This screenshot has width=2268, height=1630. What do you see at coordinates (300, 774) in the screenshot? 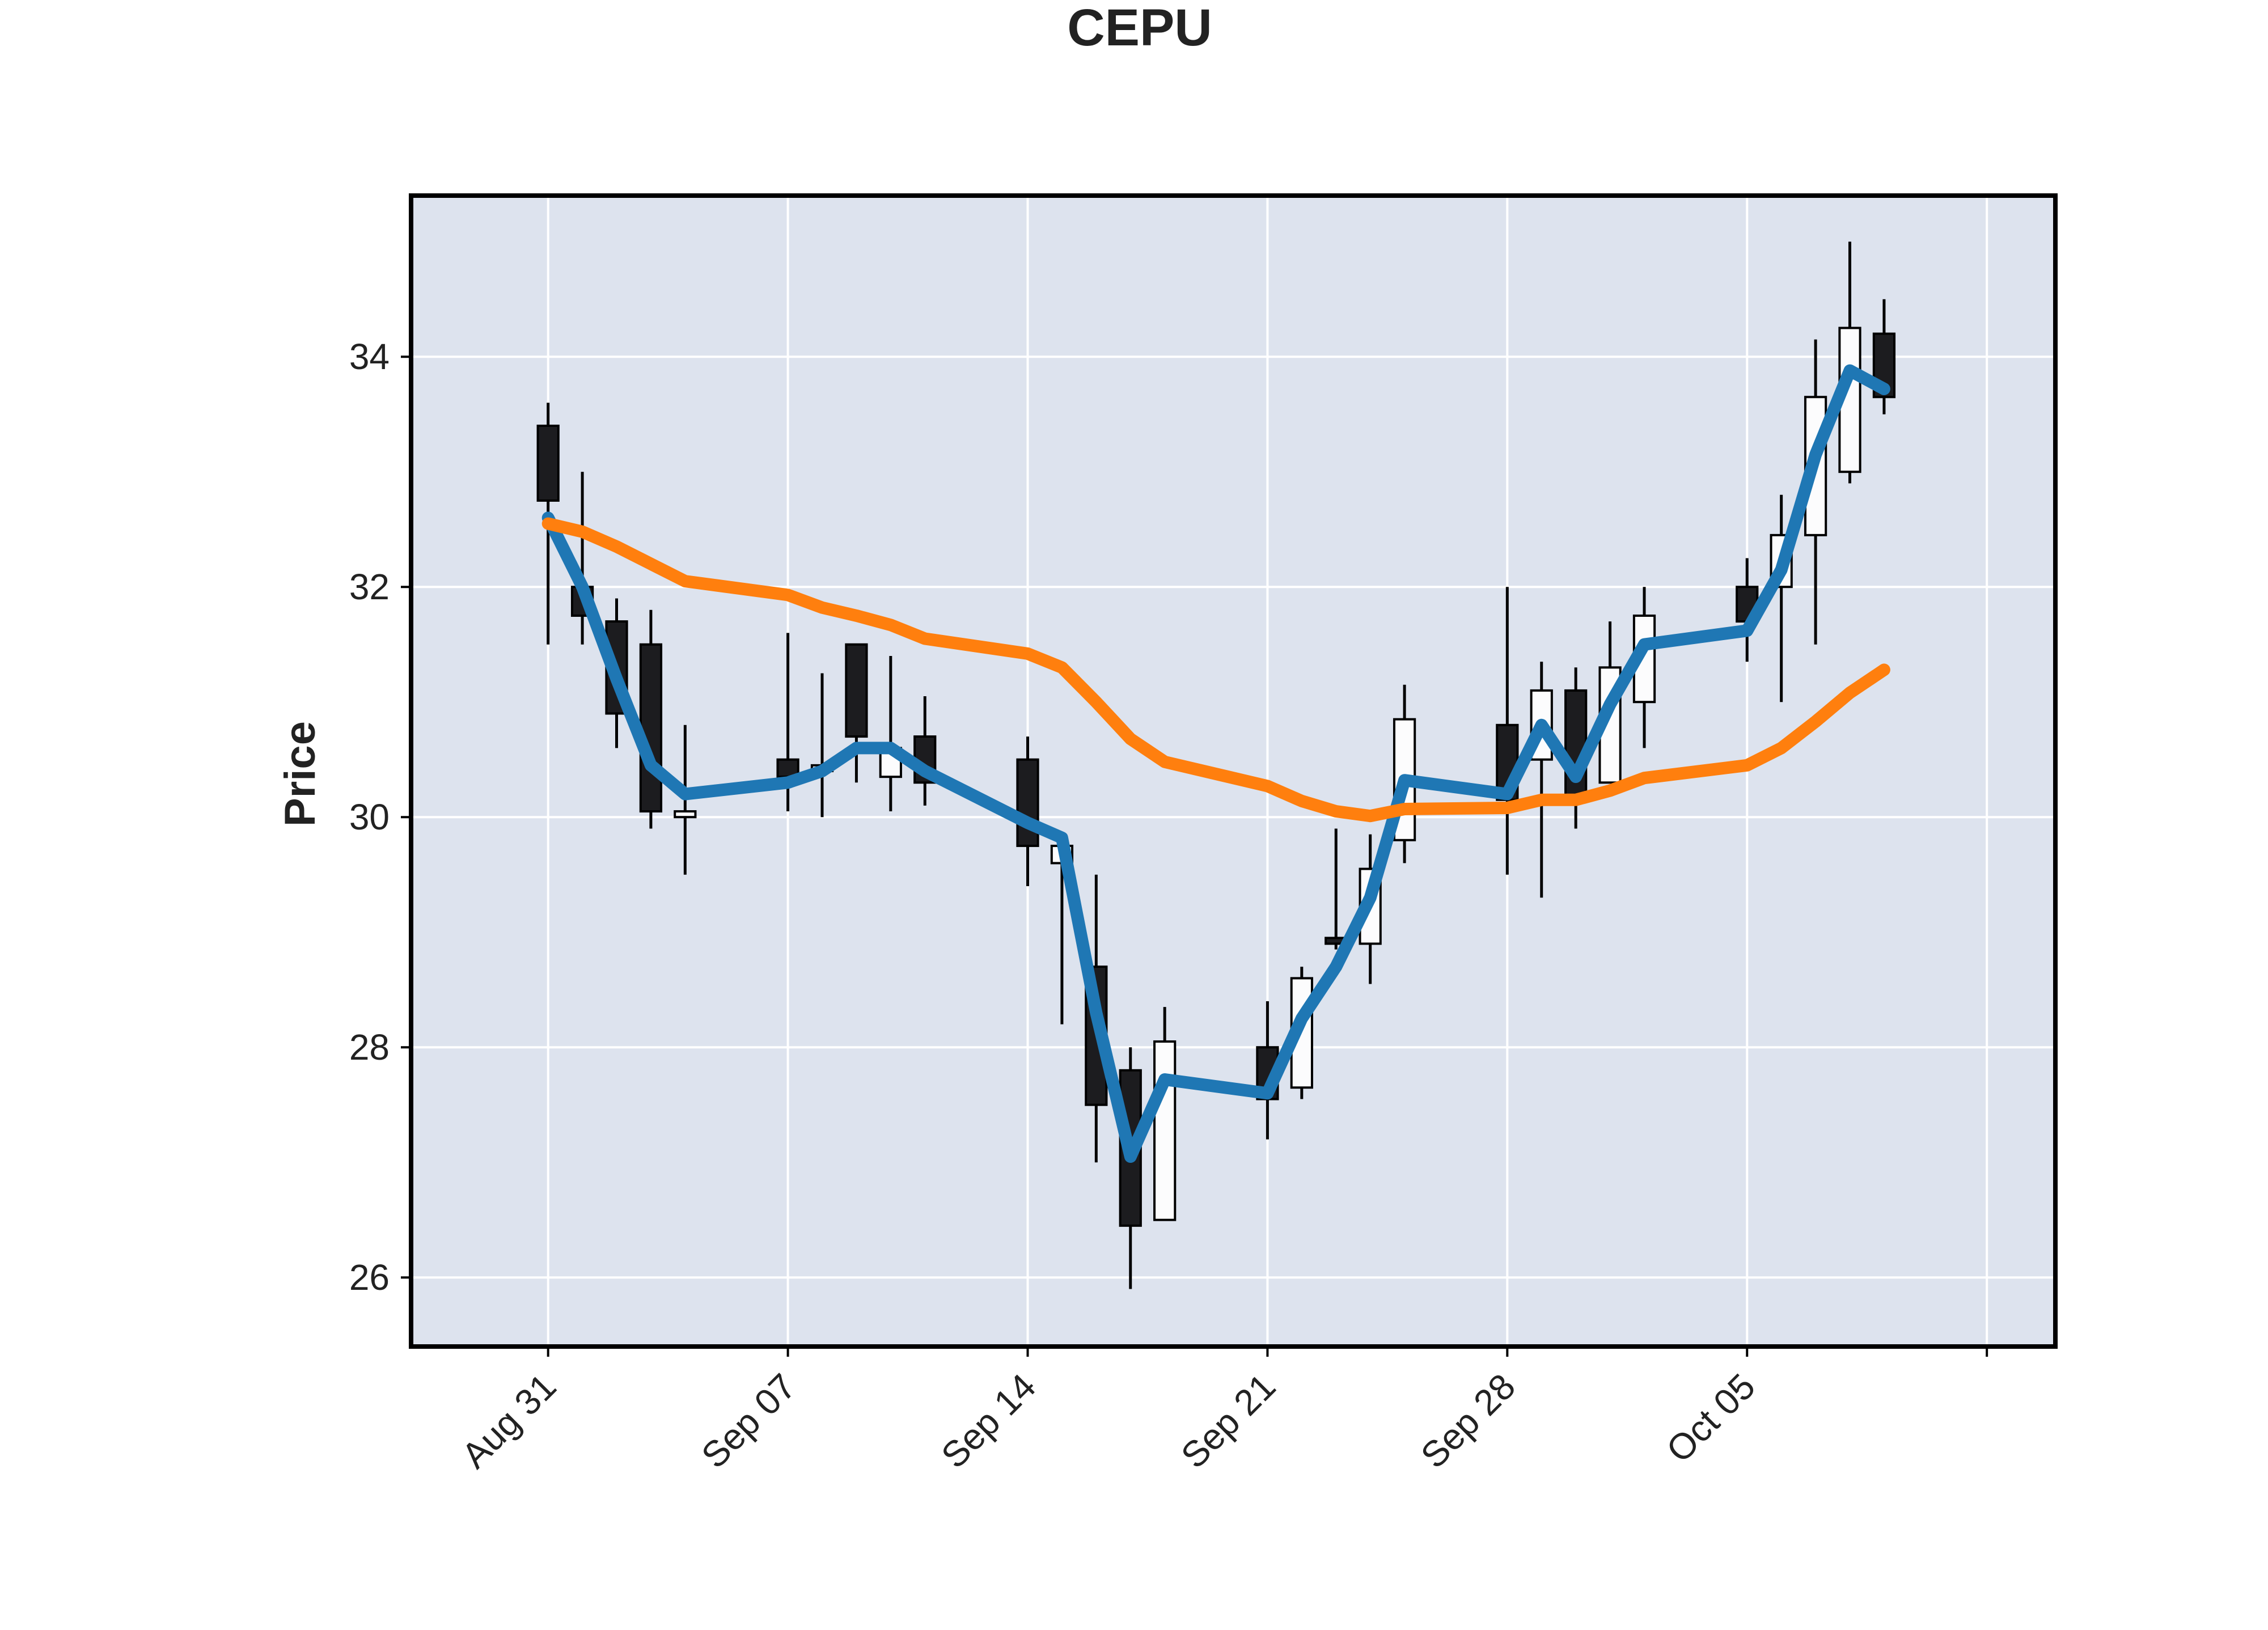
I see `y-axis-label: Price` at bounding box center [300, 774].